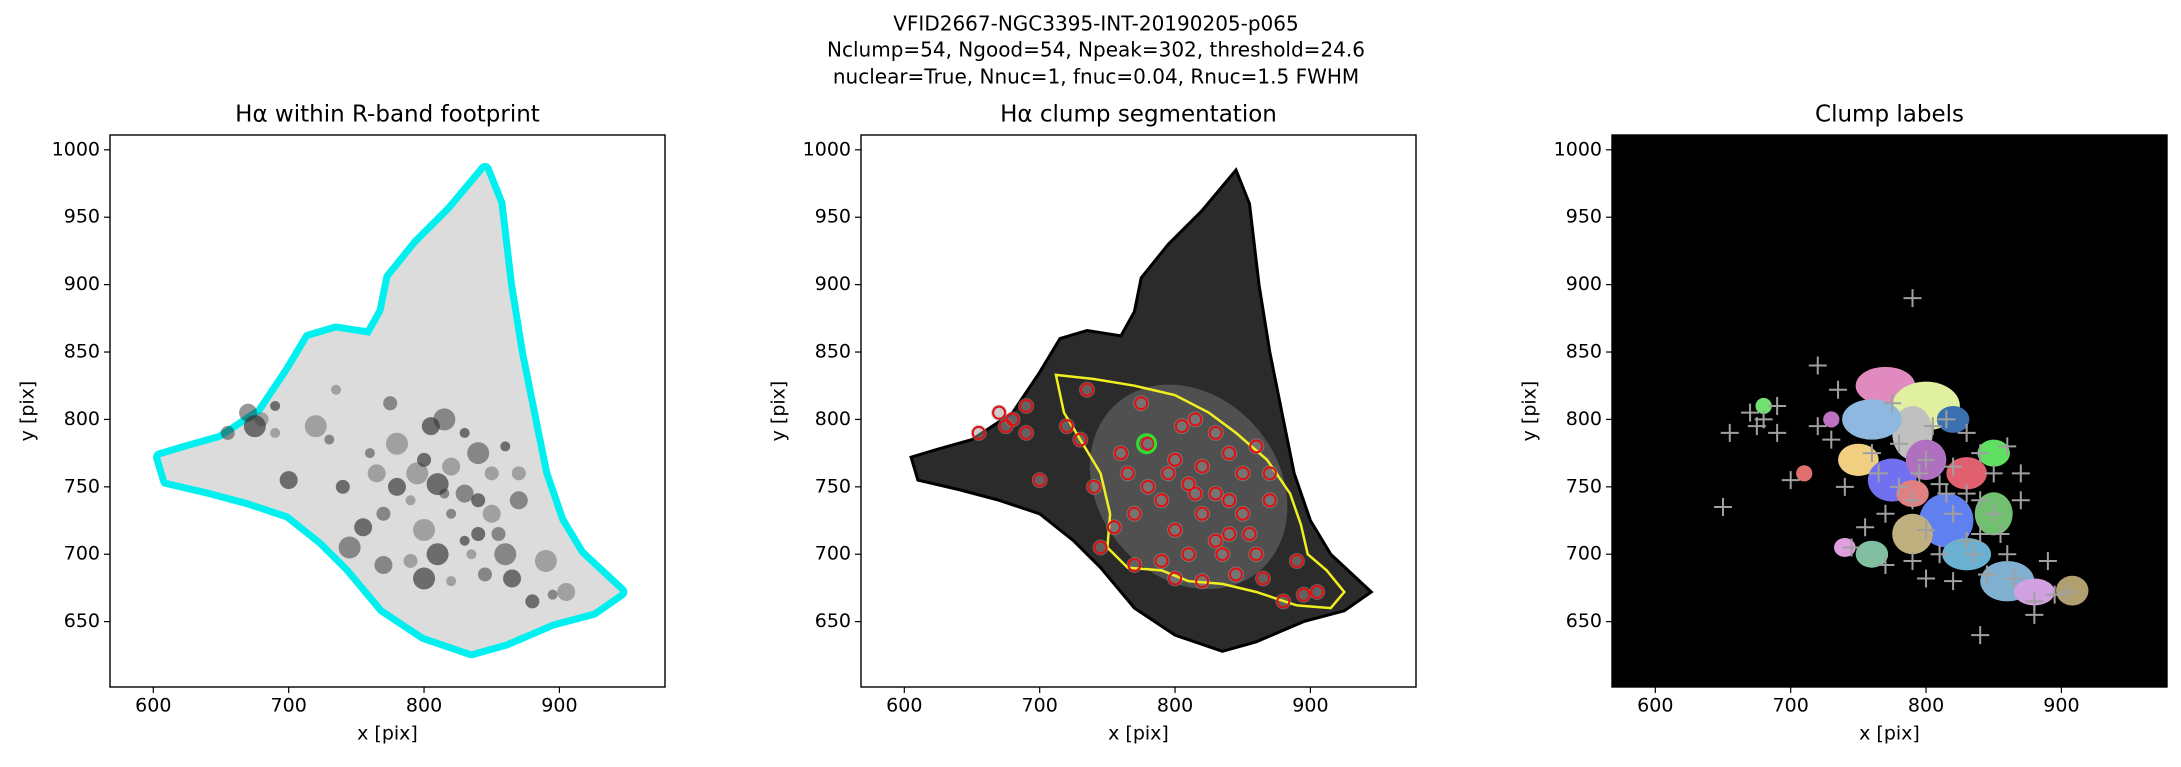 The height and width of the screenshot is (767, 2181). What do you see at coordinates (82, 419) in the screenshot?
I see `y-tick-label: 800` at bounding box center [82, 419].